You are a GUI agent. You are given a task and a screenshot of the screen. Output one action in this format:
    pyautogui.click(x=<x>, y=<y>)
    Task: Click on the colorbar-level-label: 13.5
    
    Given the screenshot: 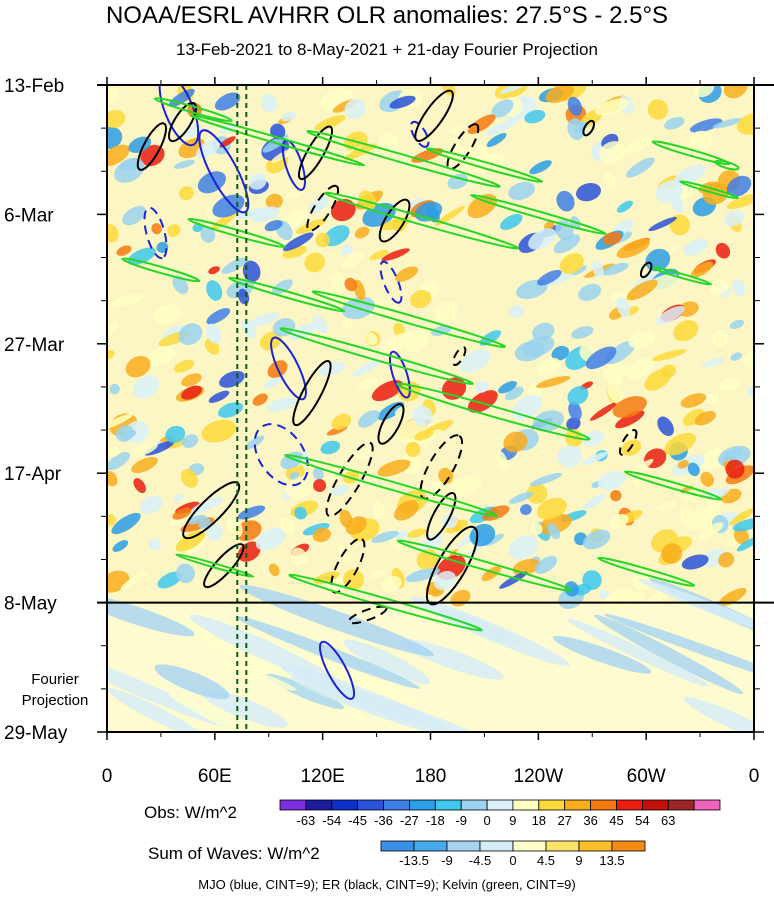 What is the action you would take?
    pyautogui.click(x=611, y=860)
    